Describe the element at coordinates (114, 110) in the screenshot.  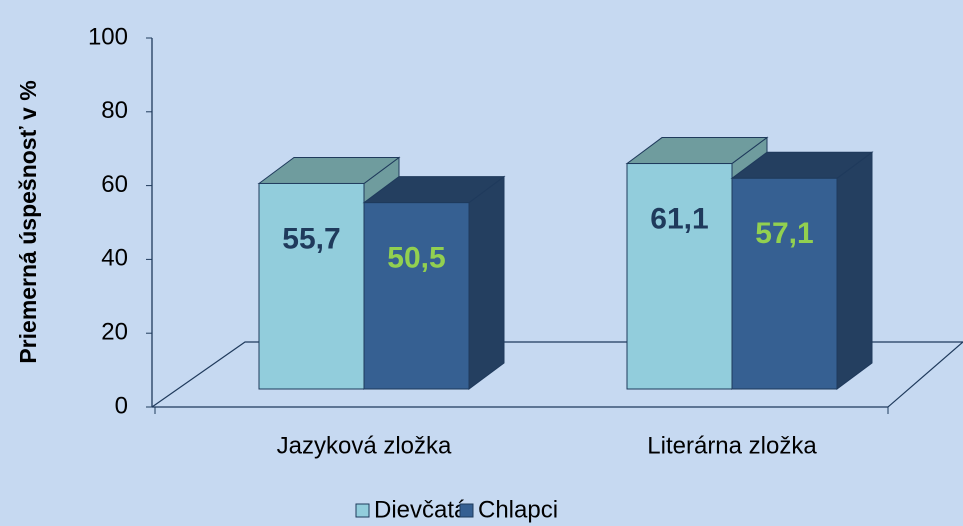
I see `y-tick-label: 80` at that location.